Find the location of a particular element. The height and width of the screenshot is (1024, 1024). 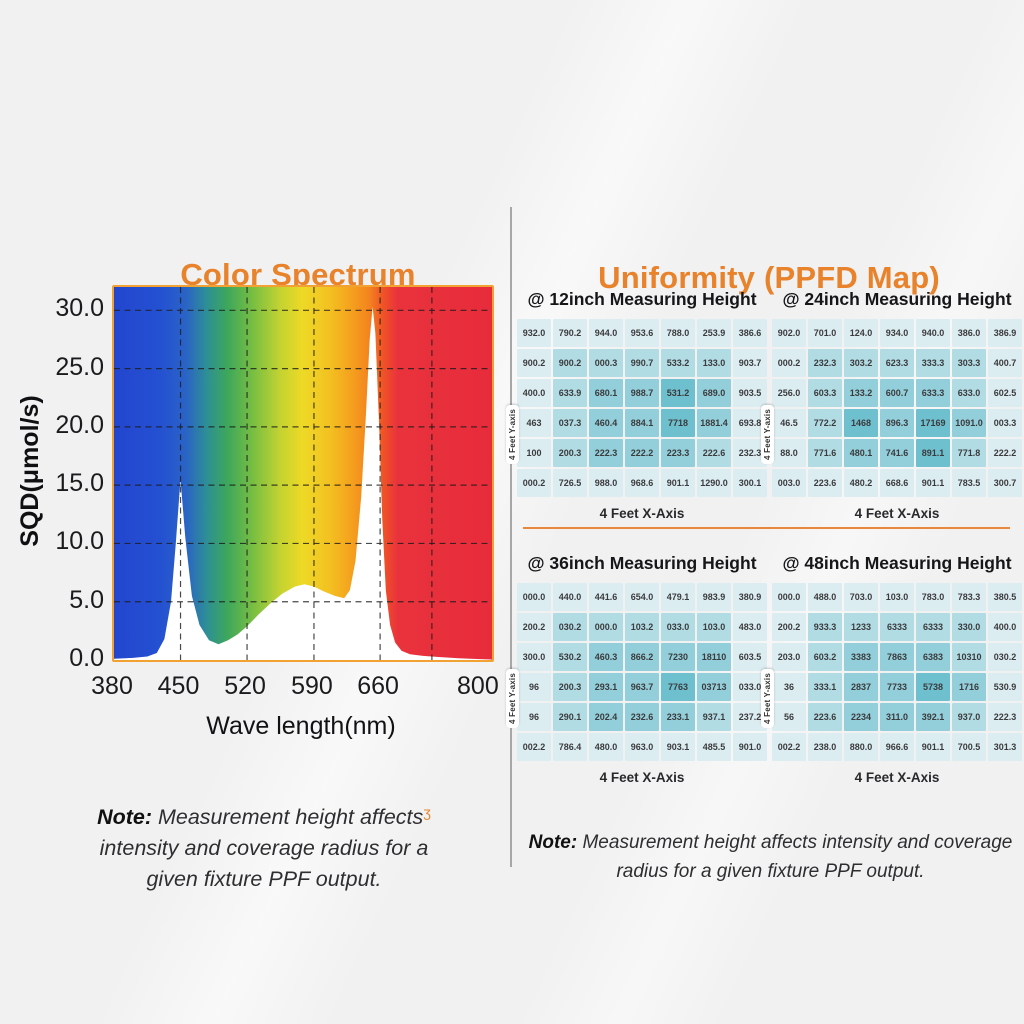

ppfd-cell: 200.2 is located at coordinates (789, 627).